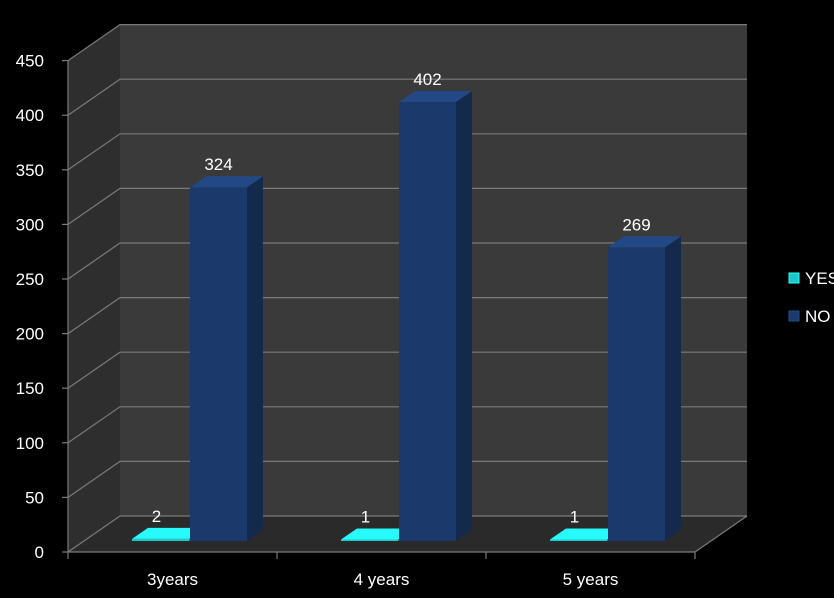  What do you see at coordinates (30, 443) in the screenshot?
I see `y-tick-label: 100` at bounding box center [30, 443].